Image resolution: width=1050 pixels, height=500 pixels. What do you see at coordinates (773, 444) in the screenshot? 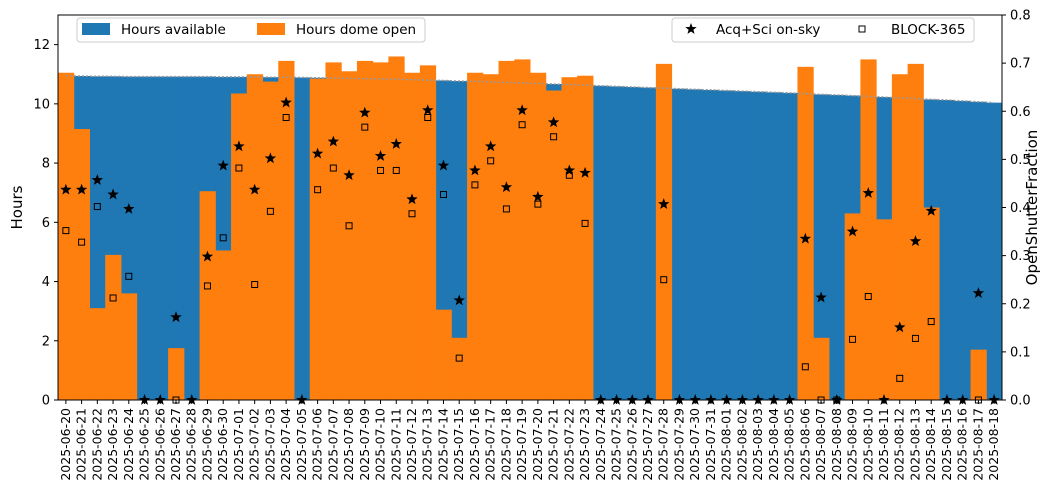
I see `x-tick-label: 2025-08-04` at bounding box center [773, 444].